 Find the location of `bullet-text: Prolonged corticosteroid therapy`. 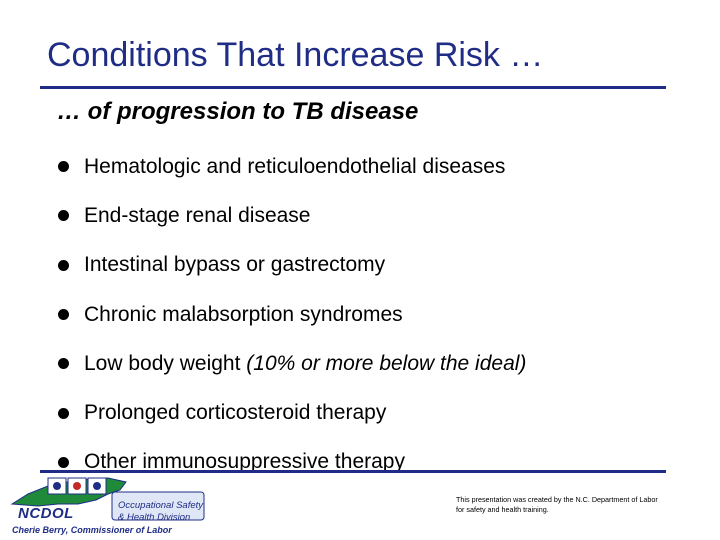

bullet-text: Prolonged corticosteroid therapy is located at coordinates (235, 413).